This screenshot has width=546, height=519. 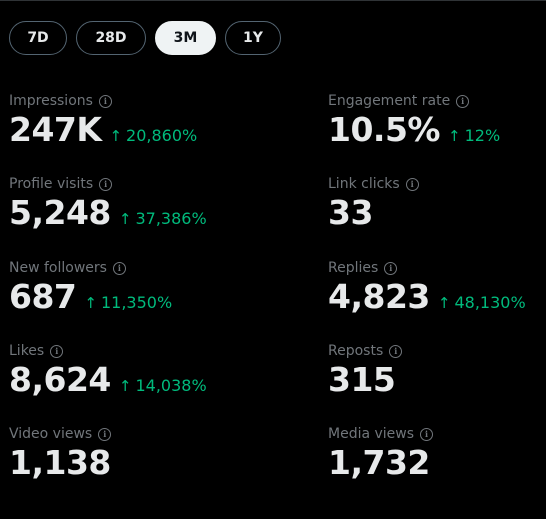 What do you see at coordinates (55, 129) in the screenshot?
I see `metric-value: 247K` at bounding box center [55, 129].